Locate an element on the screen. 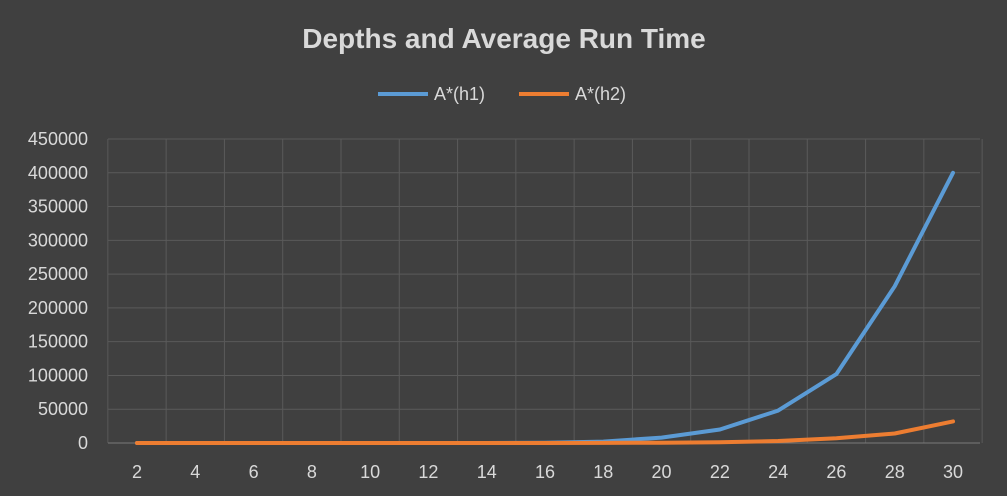  y-tick-label: 200000 is located at coordinates (58, 308).